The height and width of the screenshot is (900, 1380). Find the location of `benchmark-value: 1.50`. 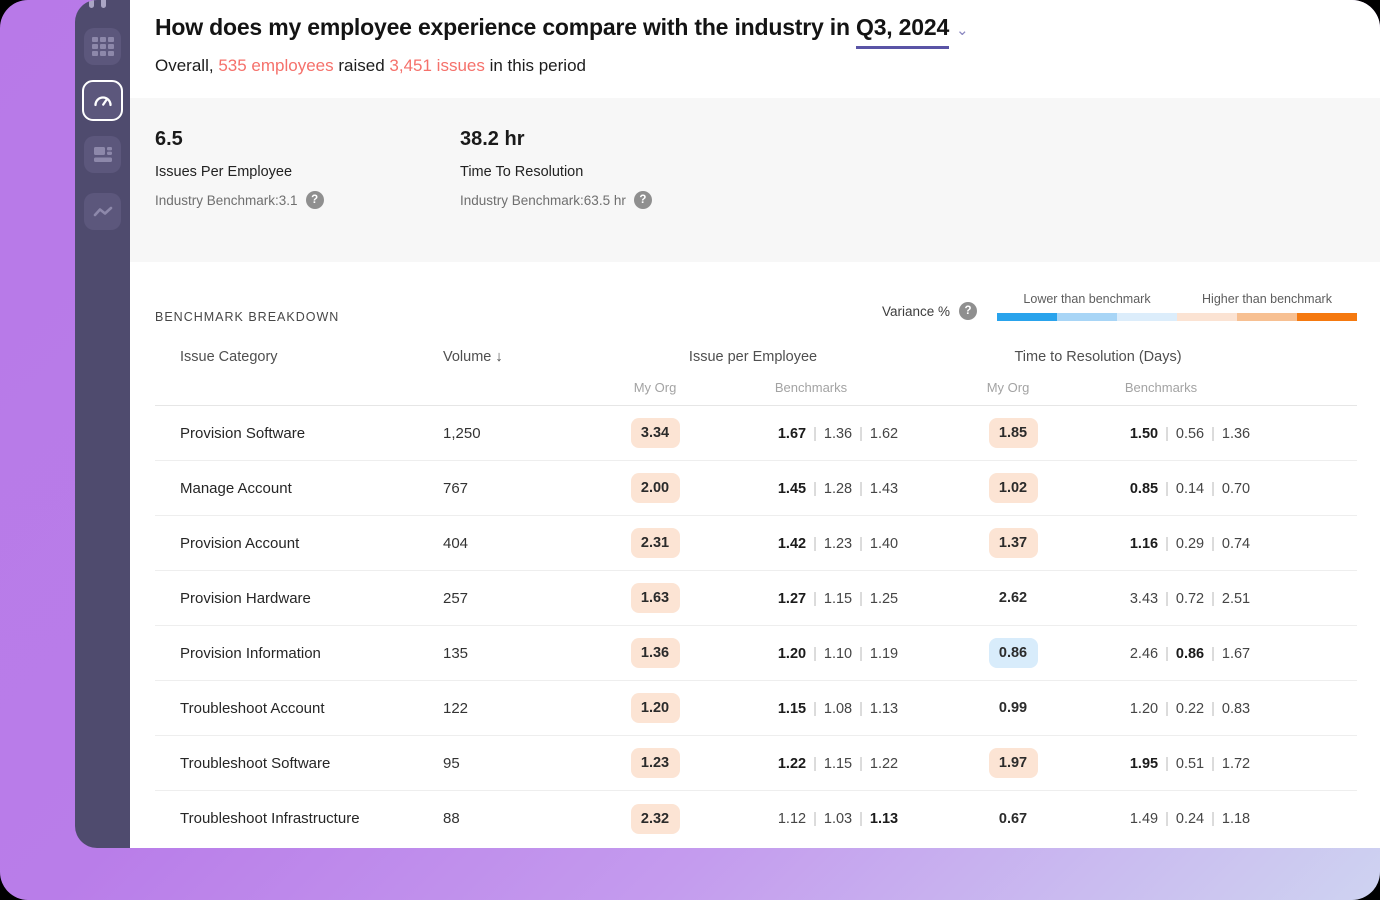

benchmark-value: 1.50 is located at coordinates (1144, 433).